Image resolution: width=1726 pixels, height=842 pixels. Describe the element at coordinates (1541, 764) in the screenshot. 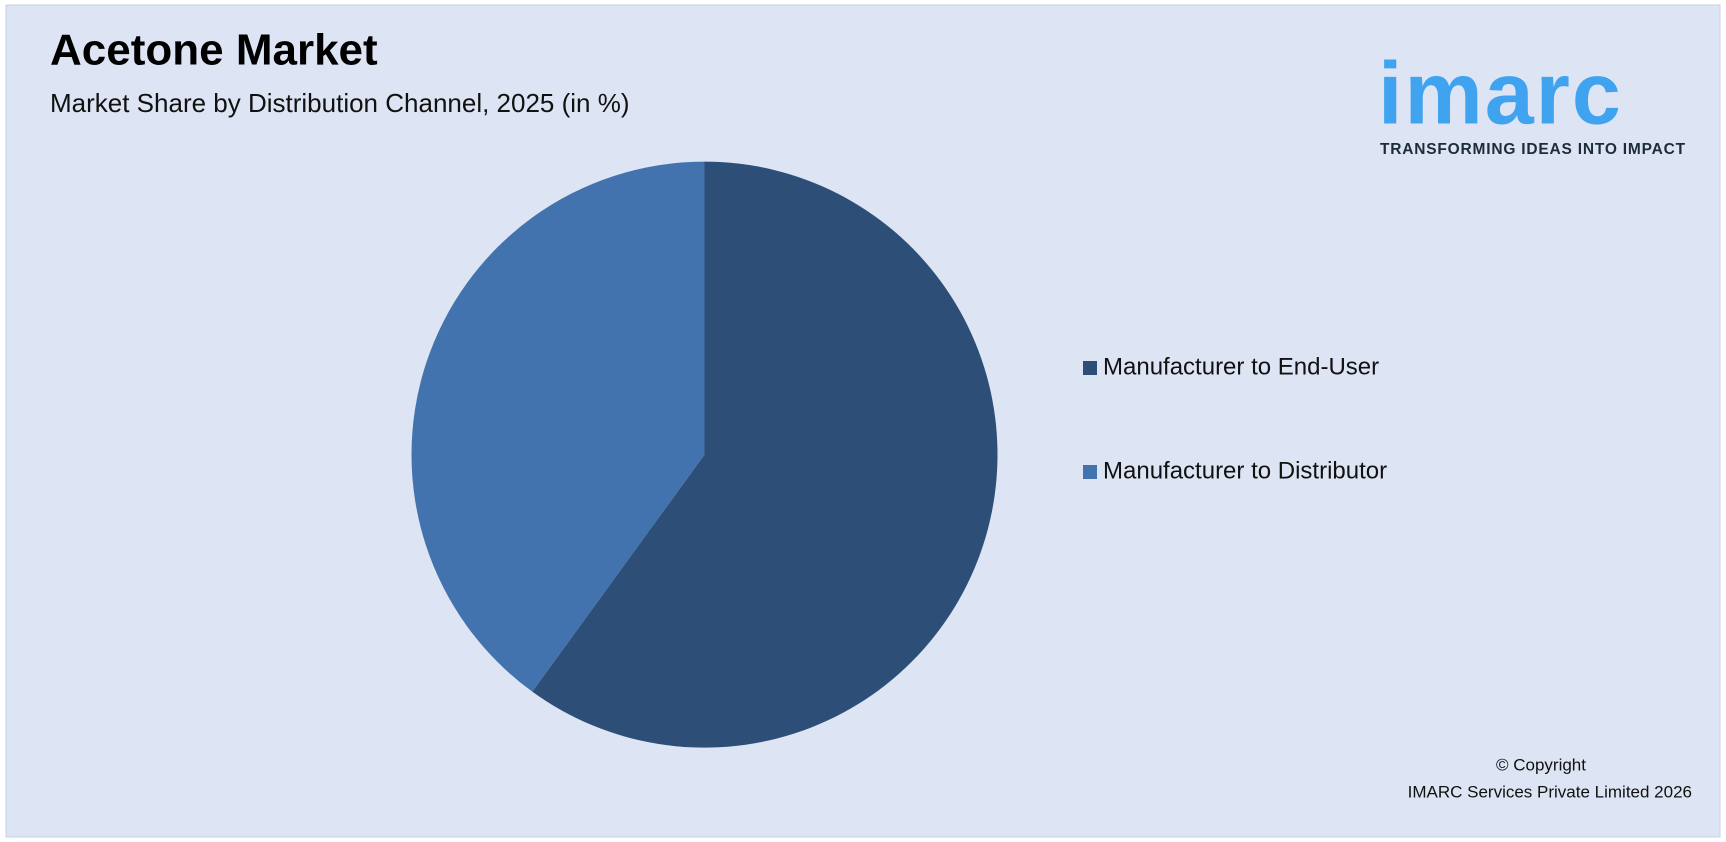

I see `copyright: © Copyright` at that location.